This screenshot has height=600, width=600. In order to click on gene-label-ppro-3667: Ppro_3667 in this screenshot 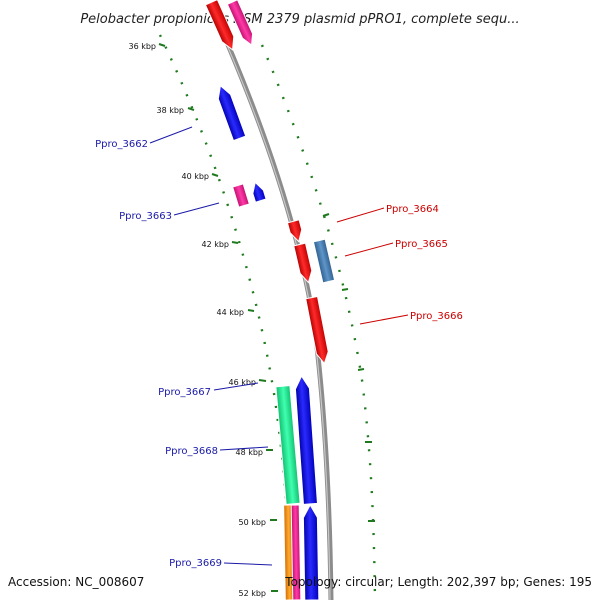, I will do `click(184, 392)`.